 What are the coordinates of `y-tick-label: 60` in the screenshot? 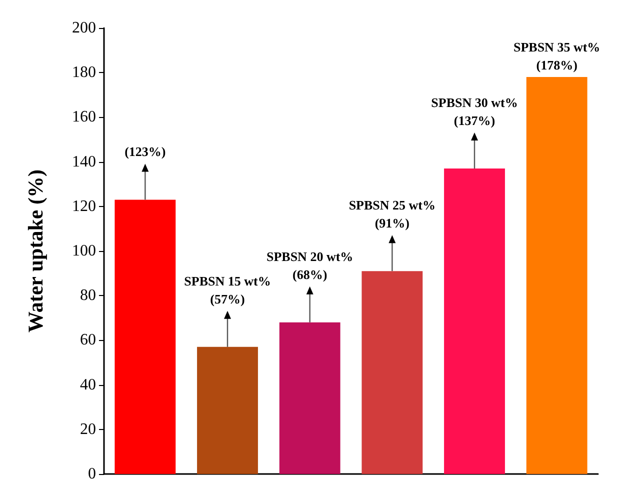 It's located at (88, 340).